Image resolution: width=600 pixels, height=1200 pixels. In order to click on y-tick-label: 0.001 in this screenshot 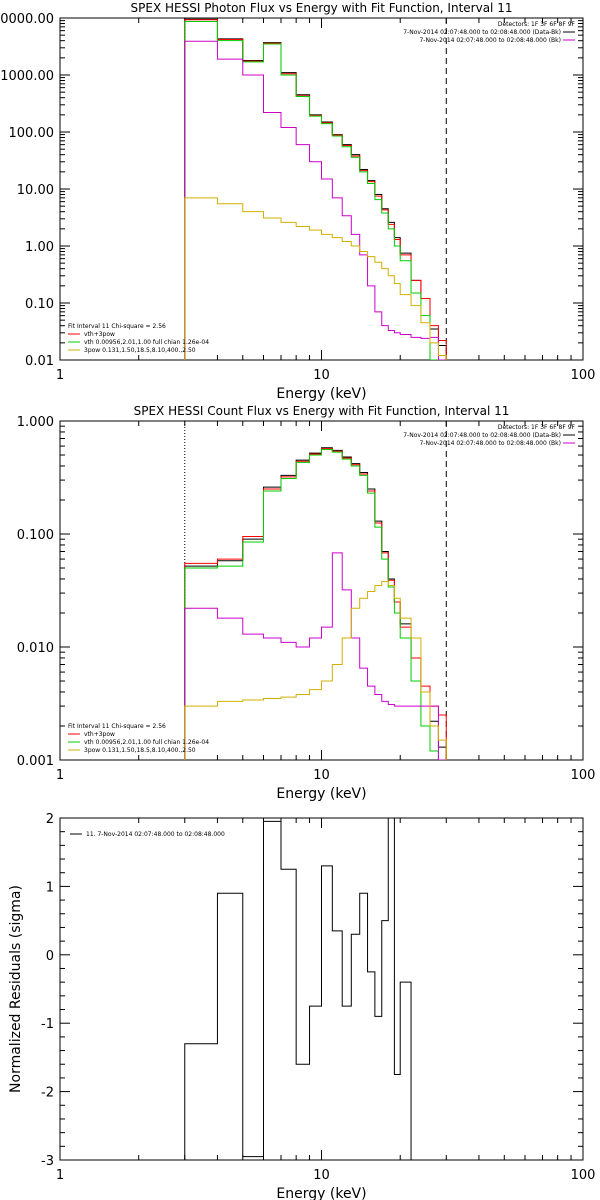, I will do `click(35, 761)`.